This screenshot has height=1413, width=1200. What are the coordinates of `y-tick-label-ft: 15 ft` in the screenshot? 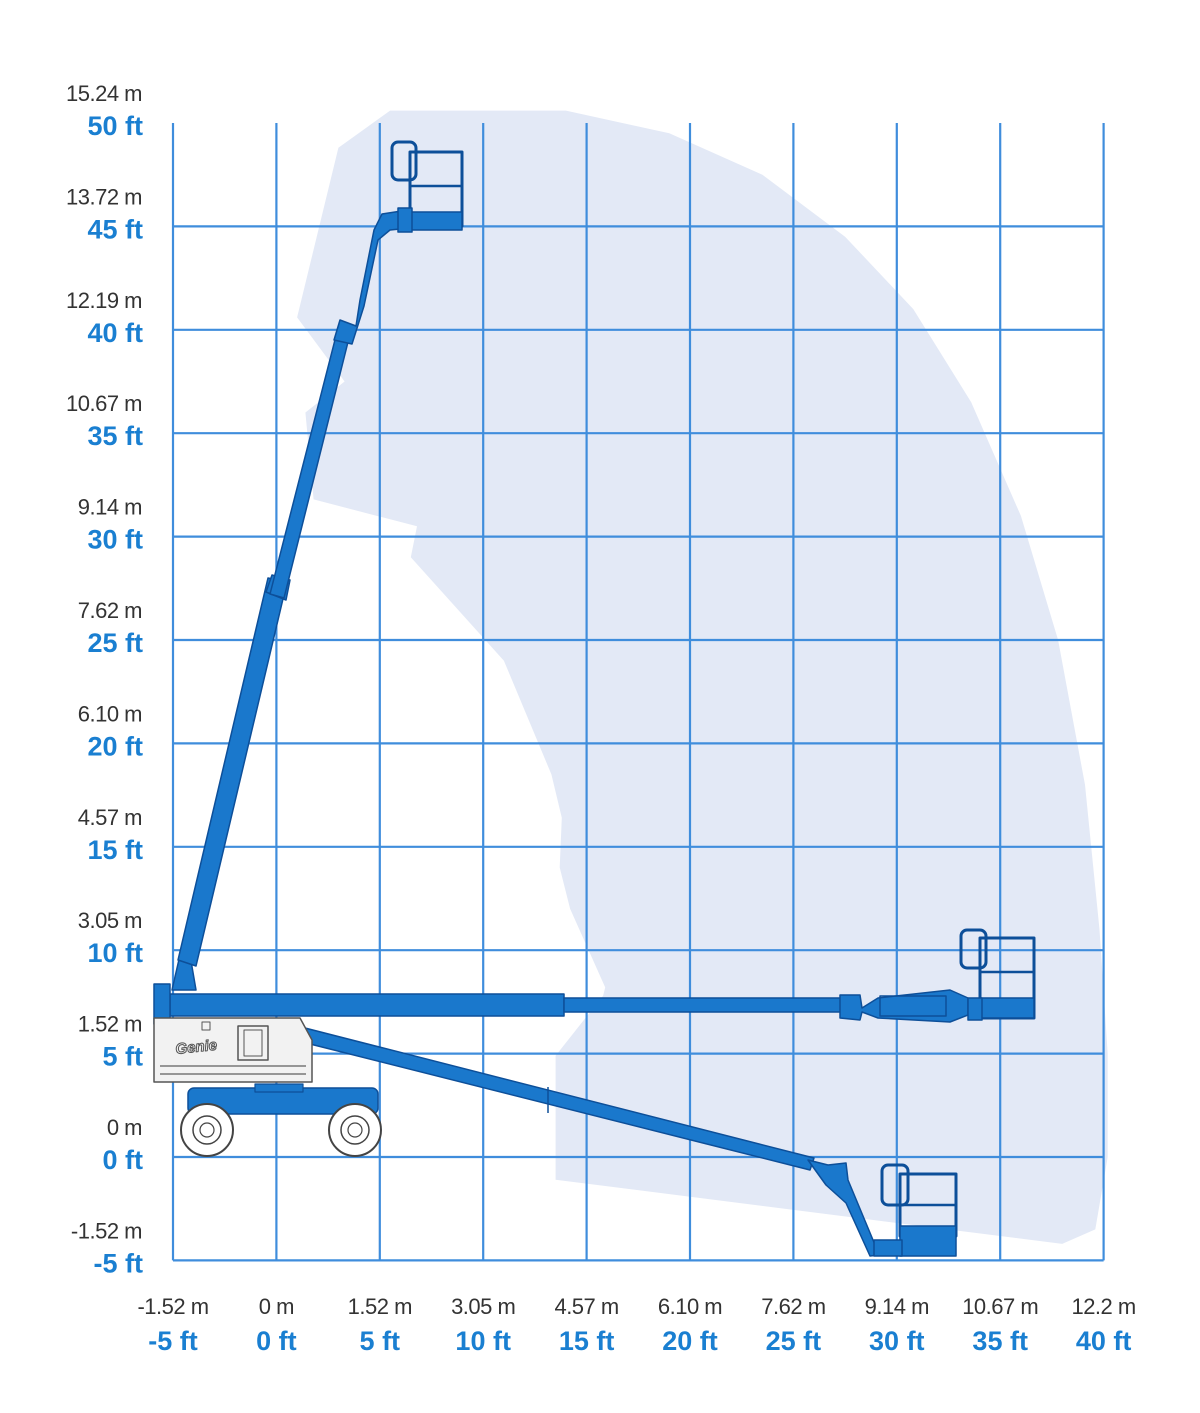 It's located at (115, 850).